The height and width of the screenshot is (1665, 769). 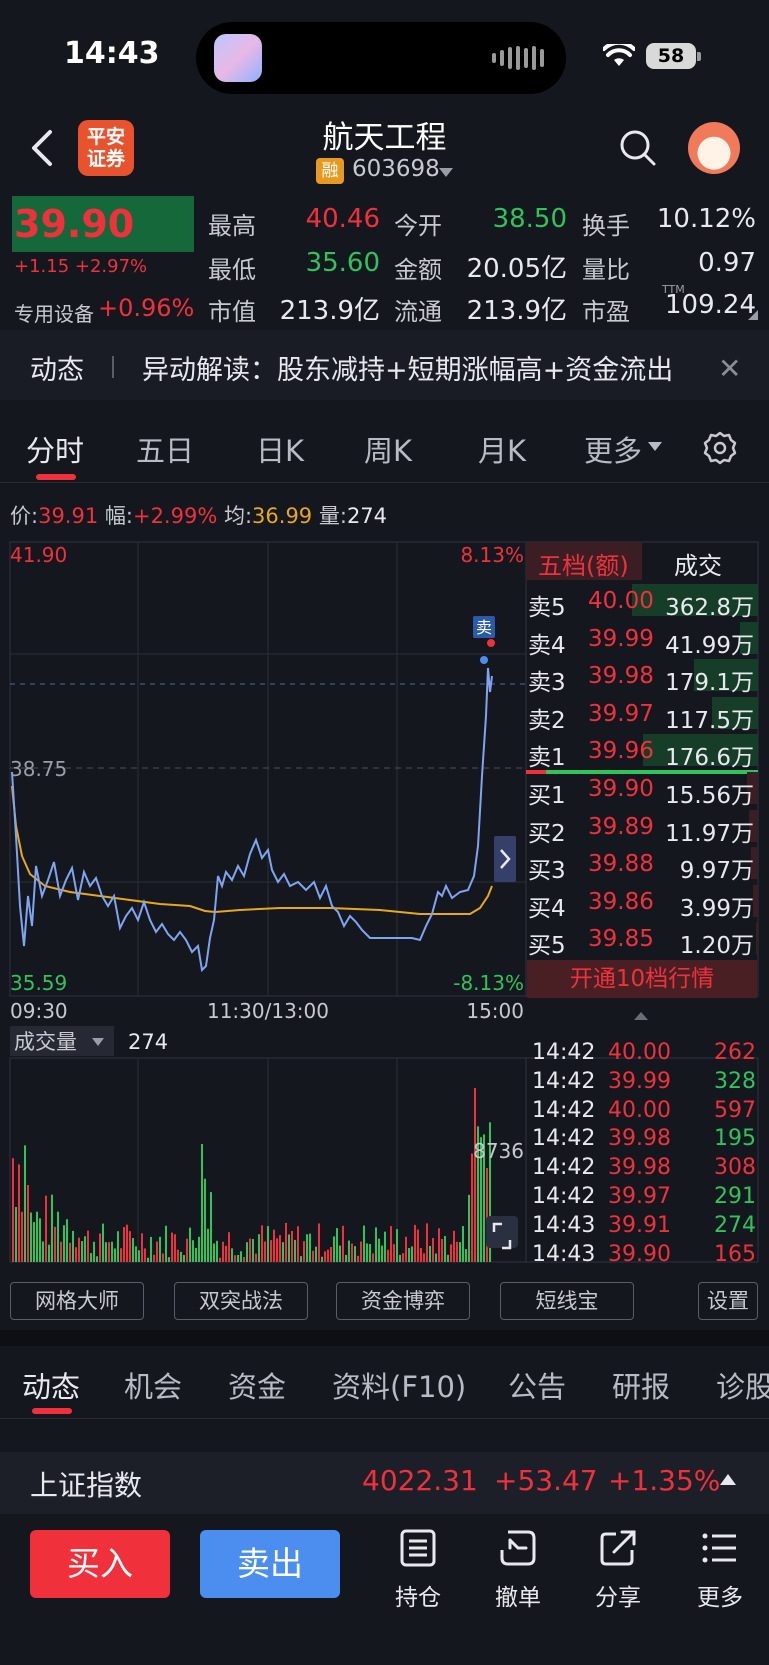 I want to click on level-price: 40.00, so click(x=621, y=601).